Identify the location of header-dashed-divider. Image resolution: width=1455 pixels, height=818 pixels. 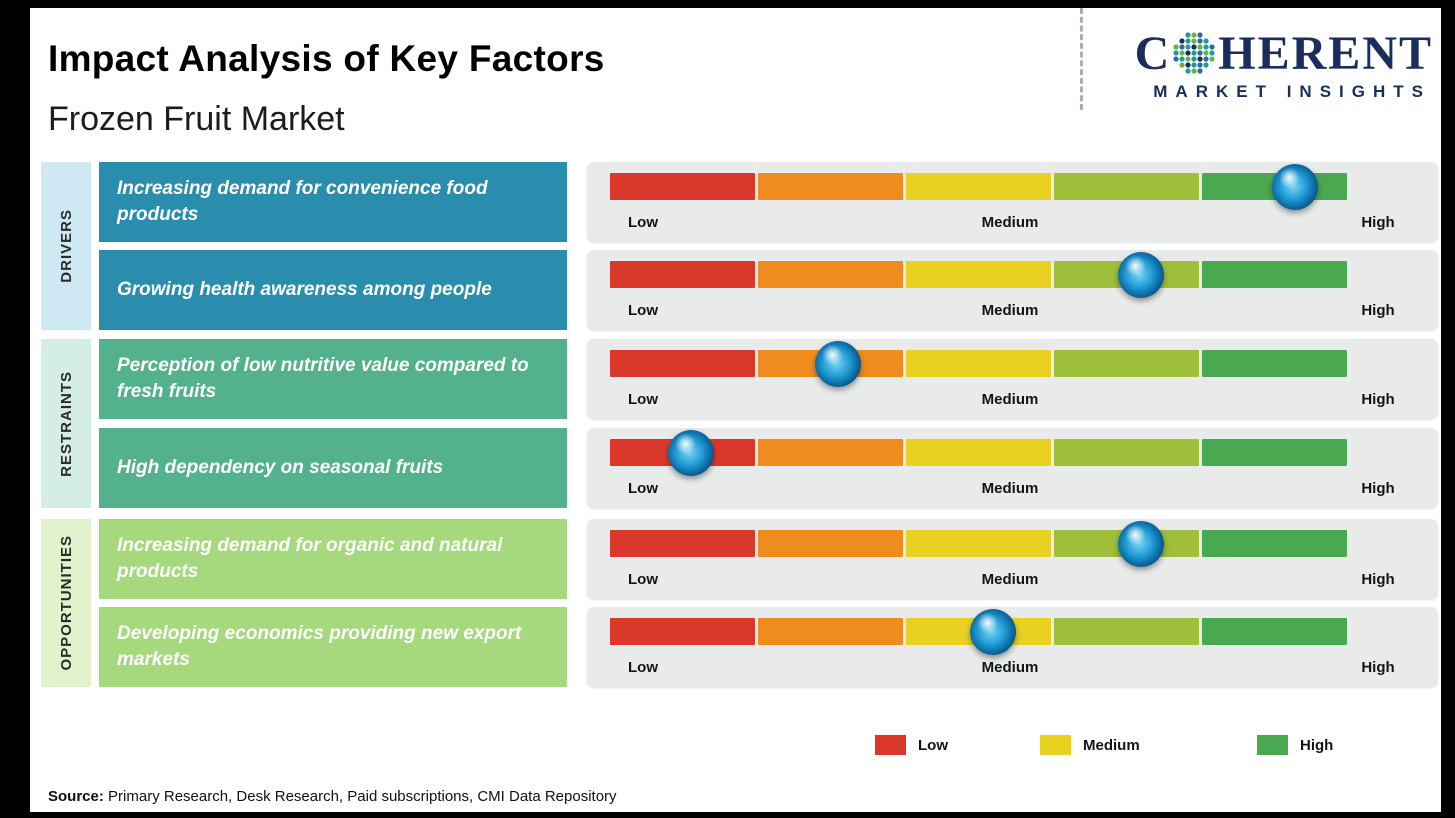
(1081, 59).